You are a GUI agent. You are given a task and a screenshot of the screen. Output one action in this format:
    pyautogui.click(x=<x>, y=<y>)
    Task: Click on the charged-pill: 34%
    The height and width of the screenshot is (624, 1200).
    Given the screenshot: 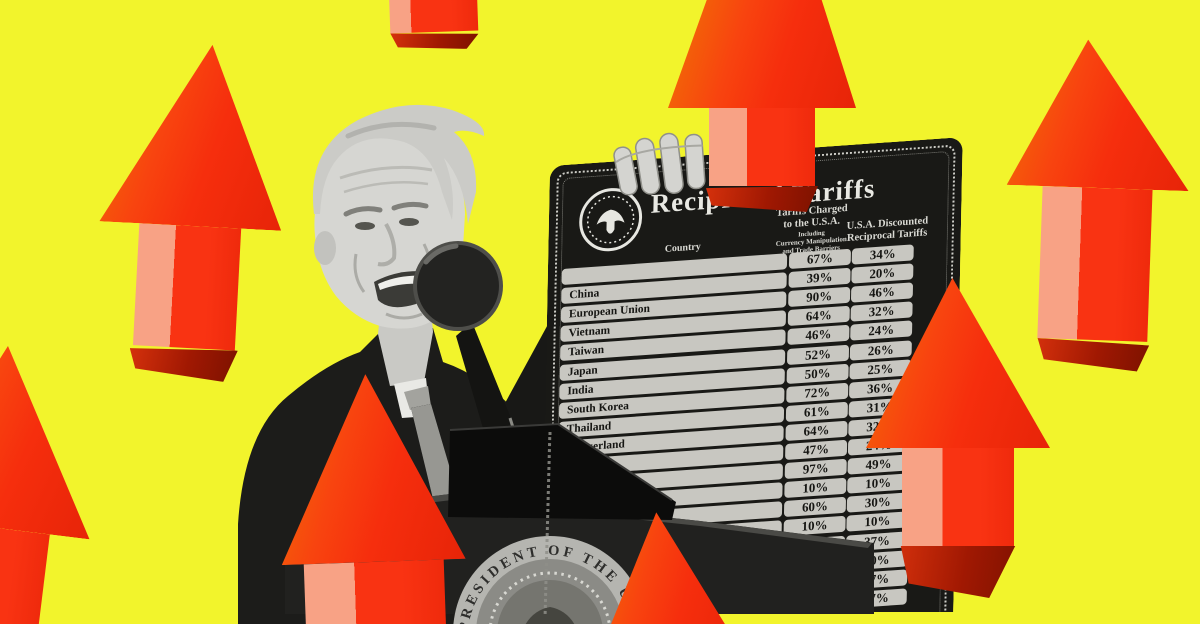 What is the action you would take?
    pyautogui.click(x=813, y=603)
    